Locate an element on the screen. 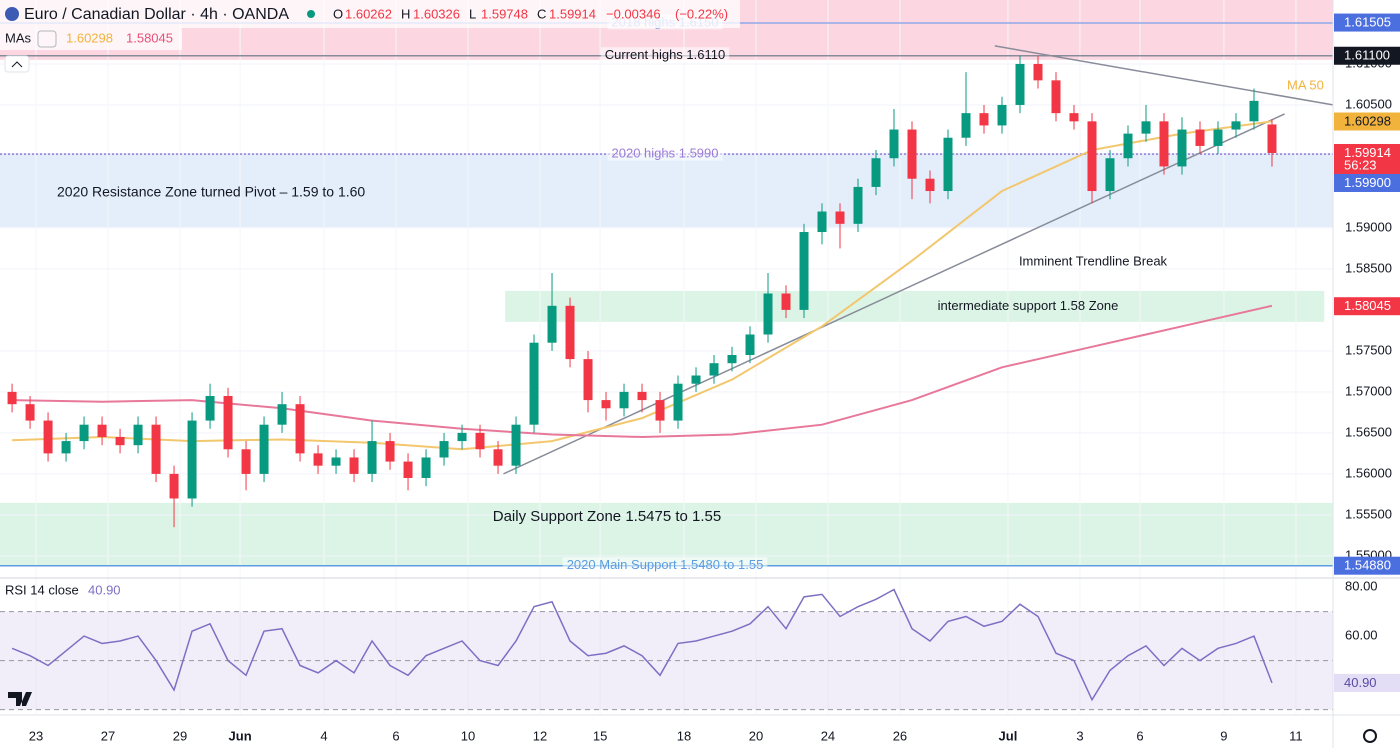 The image size is (1400, 748). price-badge-label: 1.61100 is located at coordinates (1367, 55).